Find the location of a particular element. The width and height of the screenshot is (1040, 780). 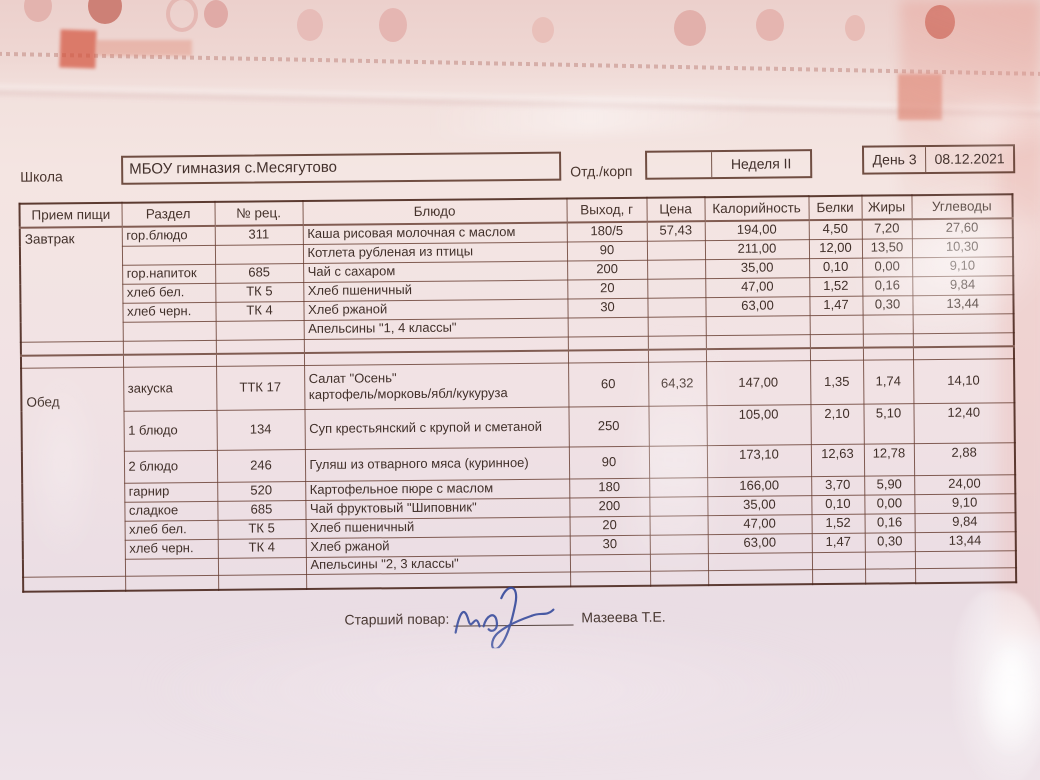

chef-name: Мазеева Т.Е. is located at coordinates (623, 617).